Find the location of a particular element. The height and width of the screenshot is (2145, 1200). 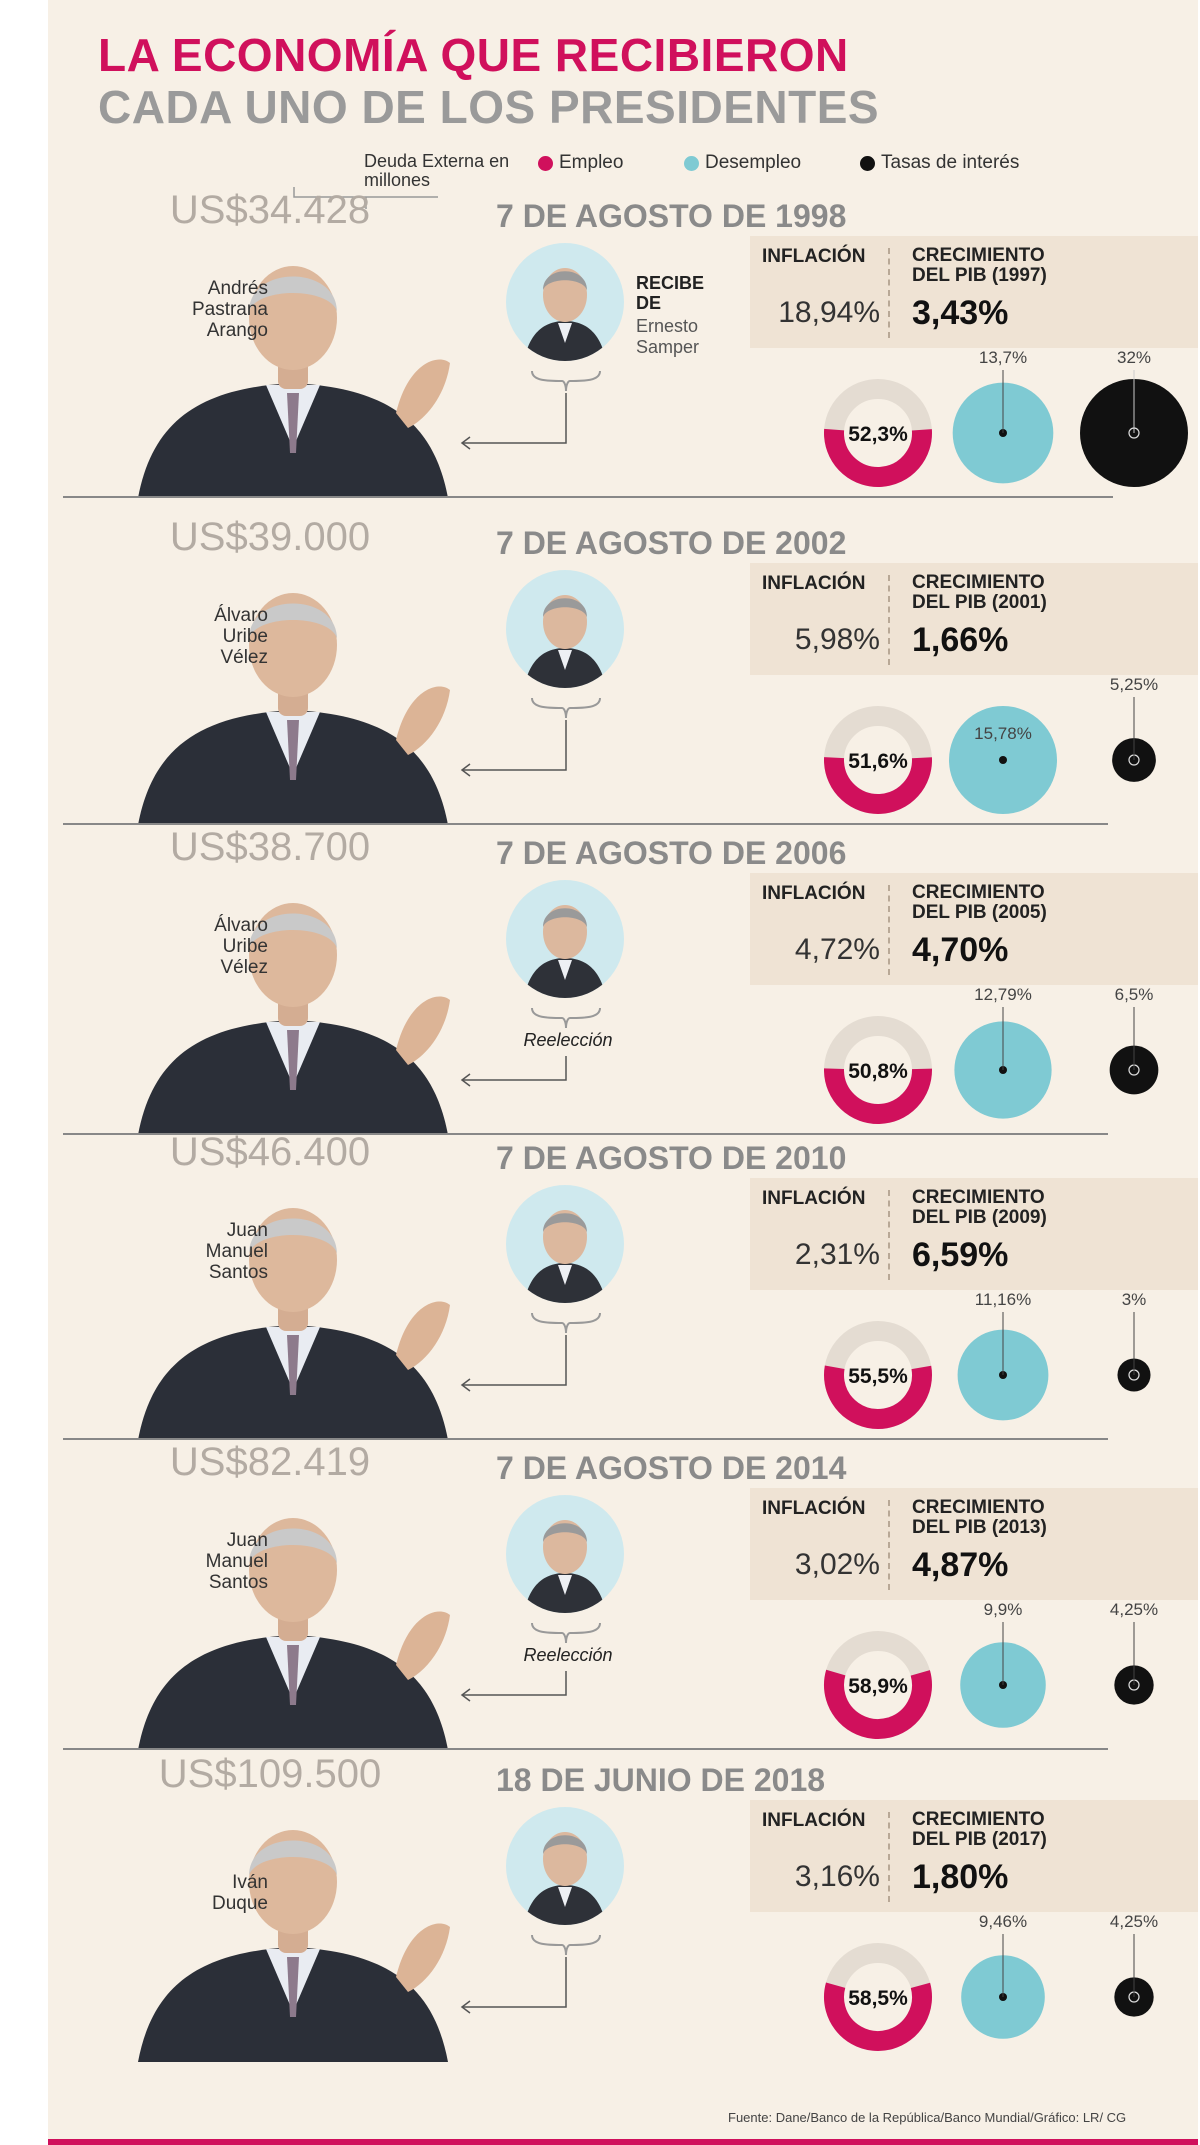

inauguration-date: 7 DE AGOSTO DE 2006 is located at coordinates (671, 853).